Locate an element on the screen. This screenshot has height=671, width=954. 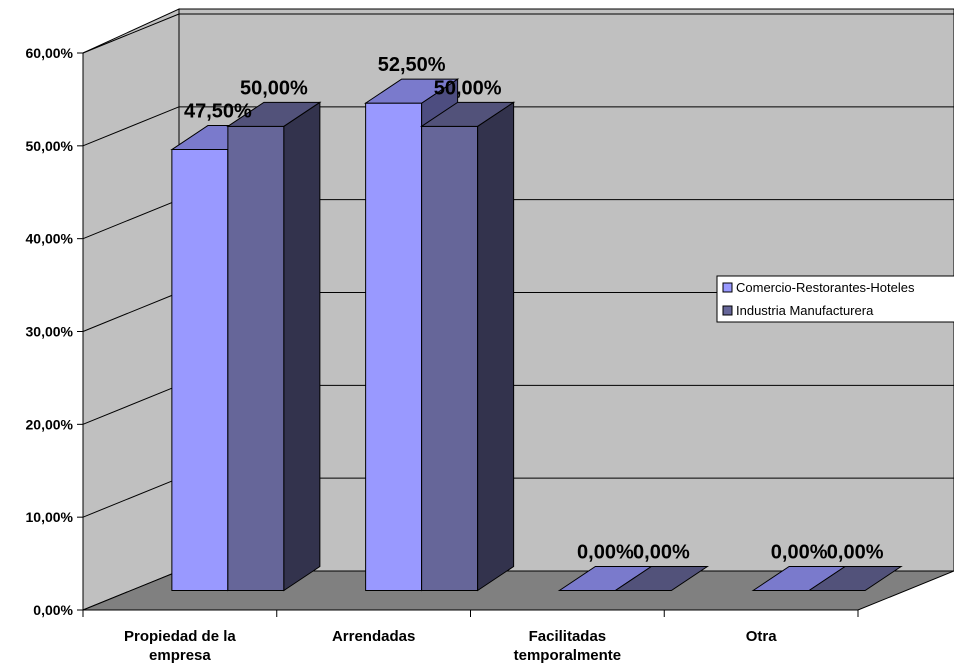
data-label: 47,50% is located at coordinates (218, 112).